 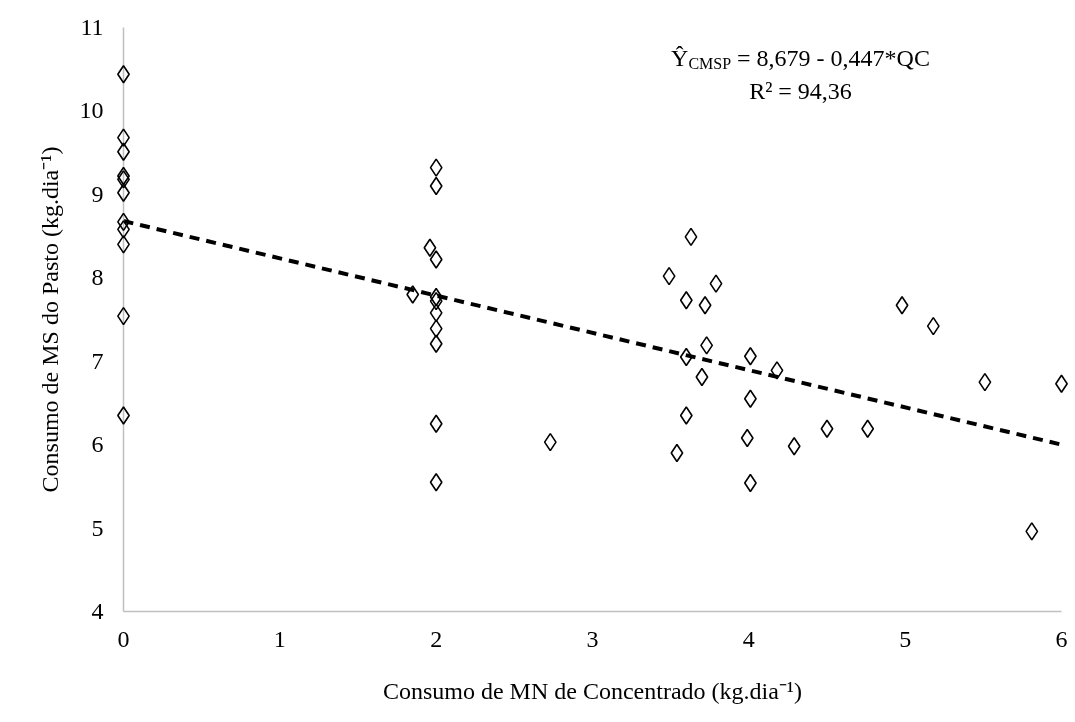 I want to click on y-axis-title: Consumo de MS do Pasto (kg.dia⁻¹), so click(x=49, y=319).